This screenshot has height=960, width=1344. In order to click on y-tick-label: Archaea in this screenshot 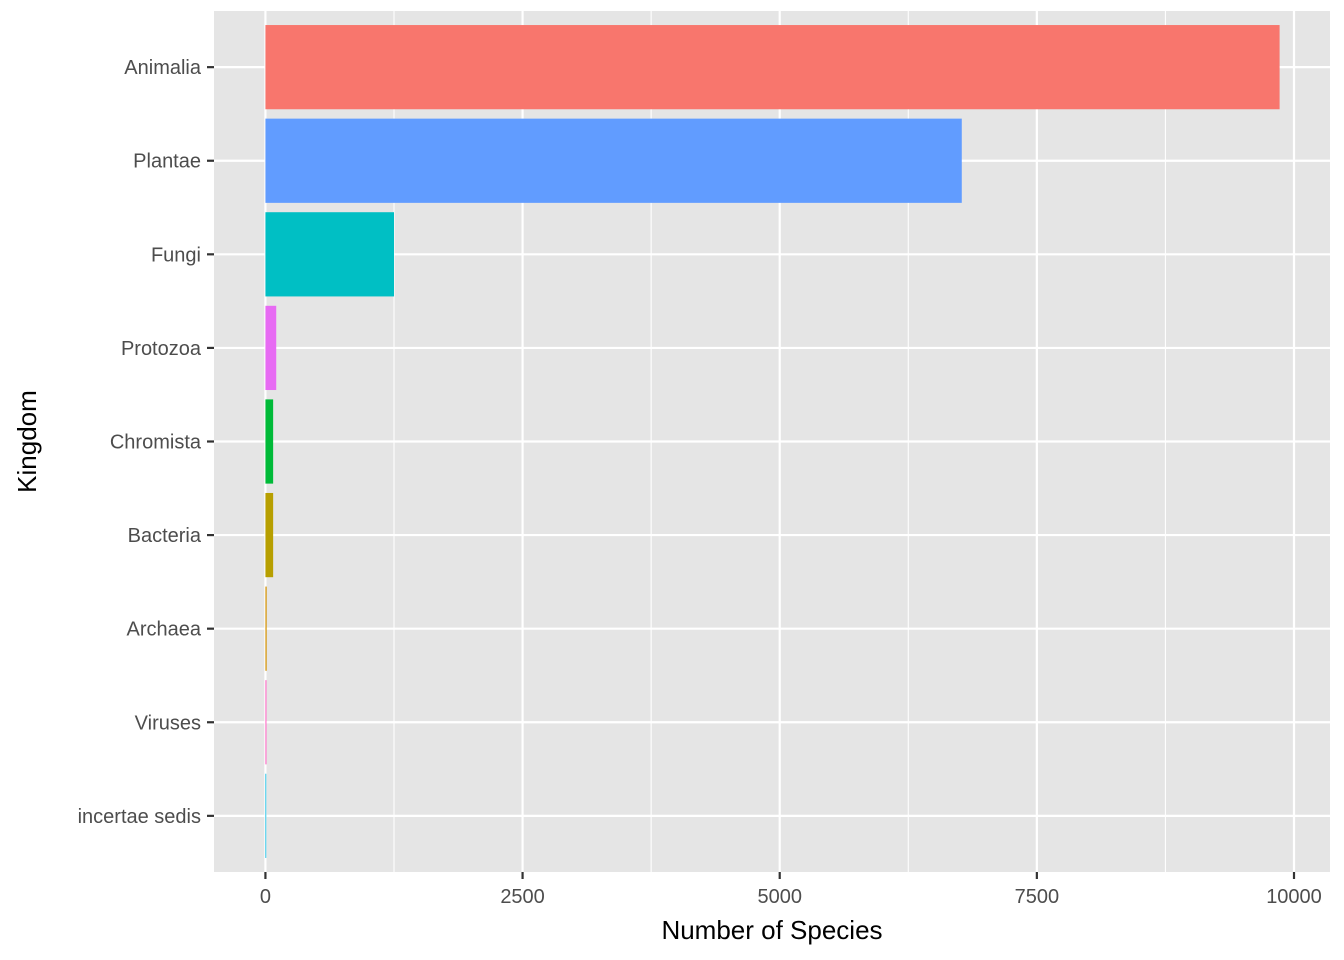, I will do `click(164, 630)`.